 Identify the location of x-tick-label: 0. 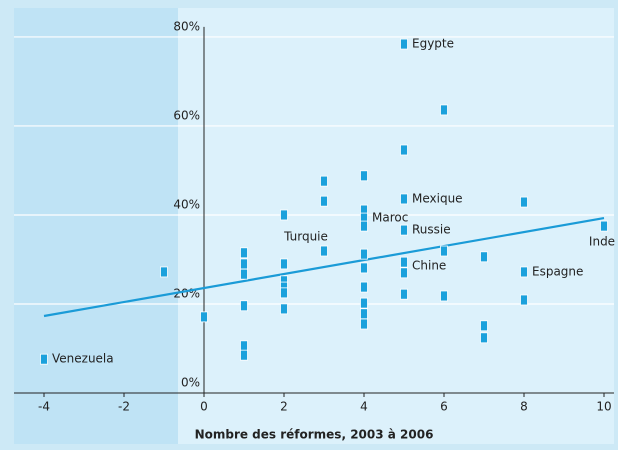
(204, 407).